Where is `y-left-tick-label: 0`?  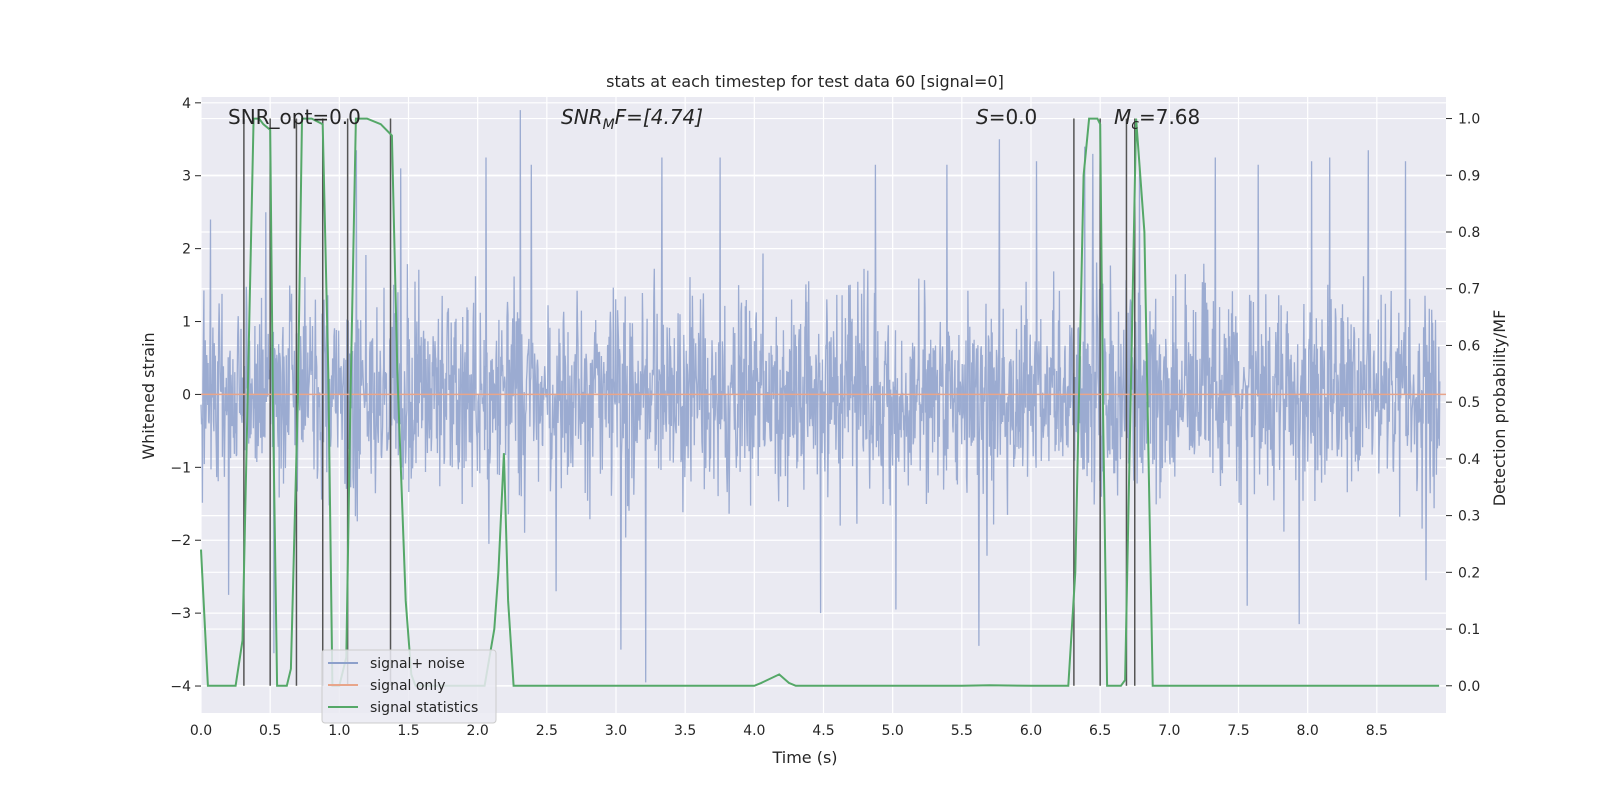
y-left-tick-label: 0 is located at coordinates (186, 395).